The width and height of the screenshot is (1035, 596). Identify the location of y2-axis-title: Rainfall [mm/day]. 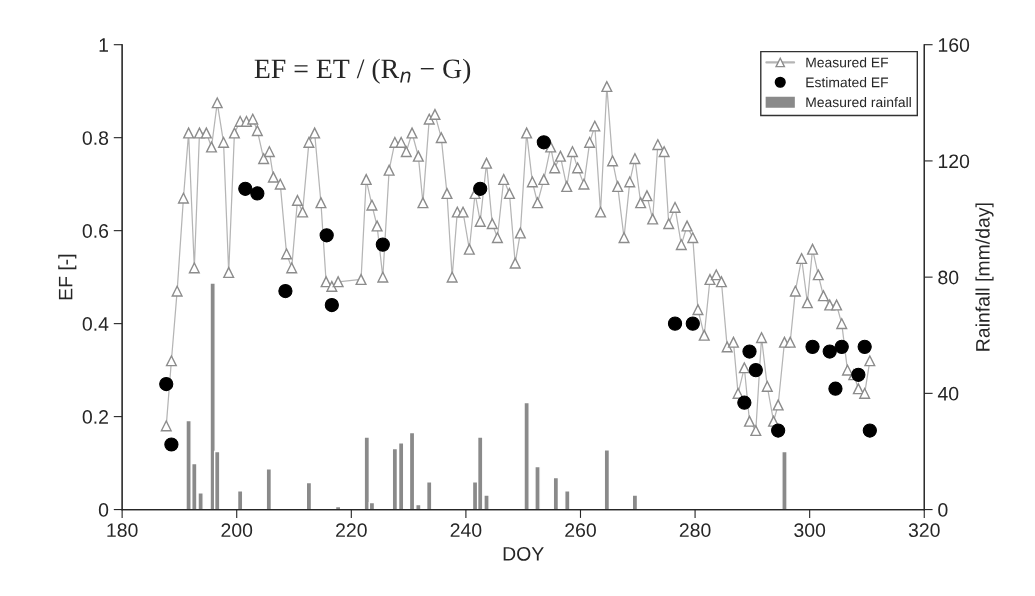
(984, 277).